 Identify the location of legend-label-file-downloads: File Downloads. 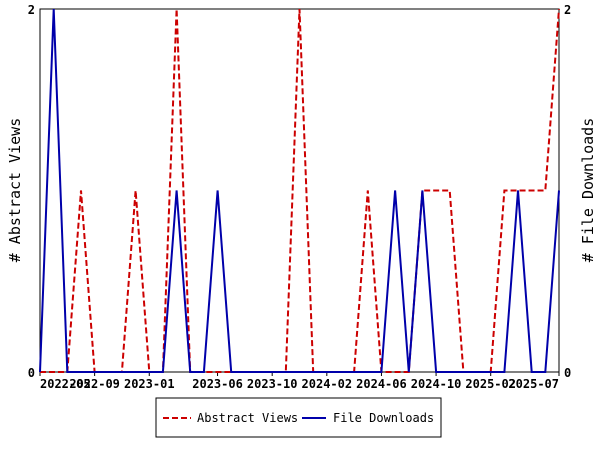
(383, 418).